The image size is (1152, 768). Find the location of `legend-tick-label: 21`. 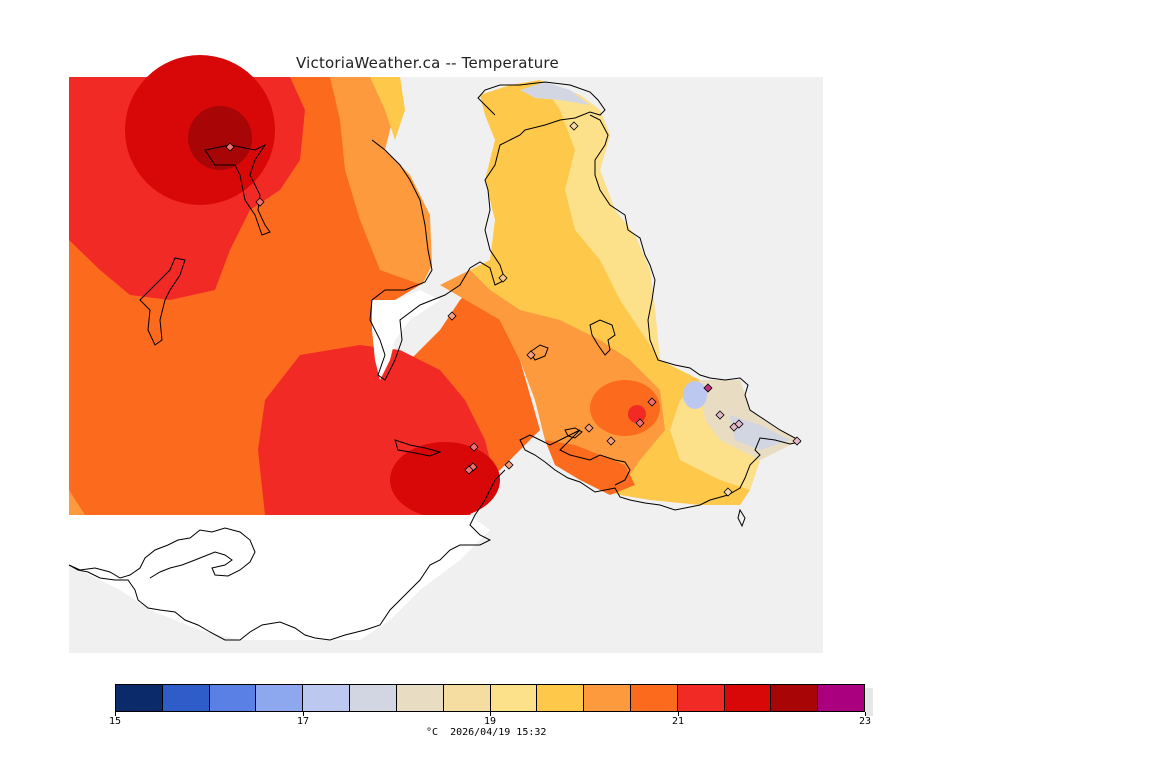

legend-tick-label: 21 is located at coordinates (678, 721).